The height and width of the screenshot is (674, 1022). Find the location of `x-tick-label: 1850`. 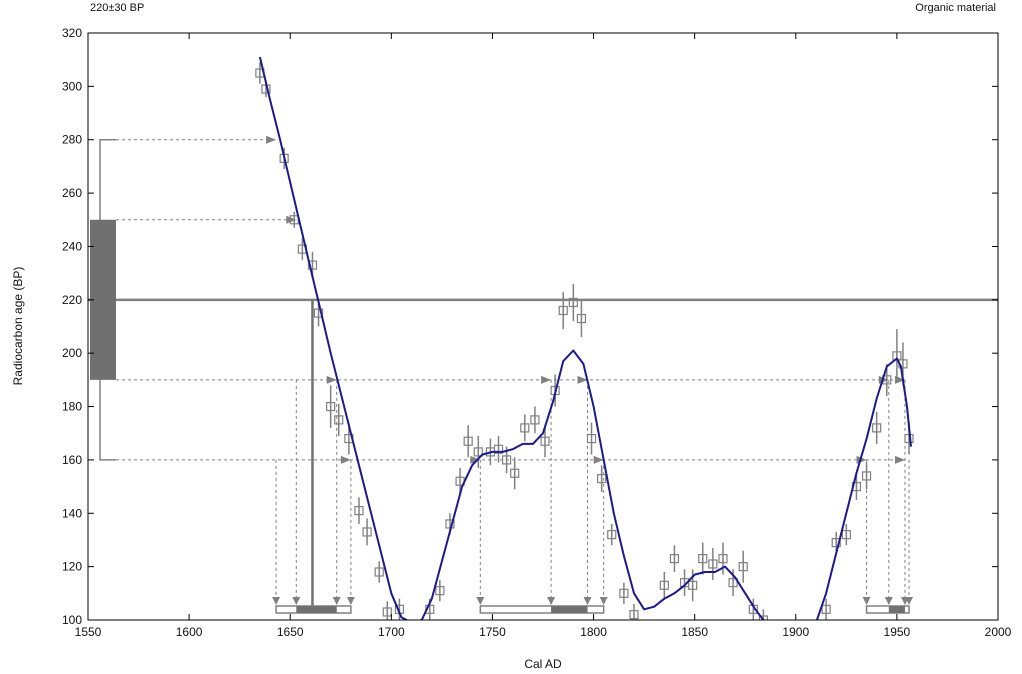

x-tick-label: 1850 is located at coordinates (694, 632).